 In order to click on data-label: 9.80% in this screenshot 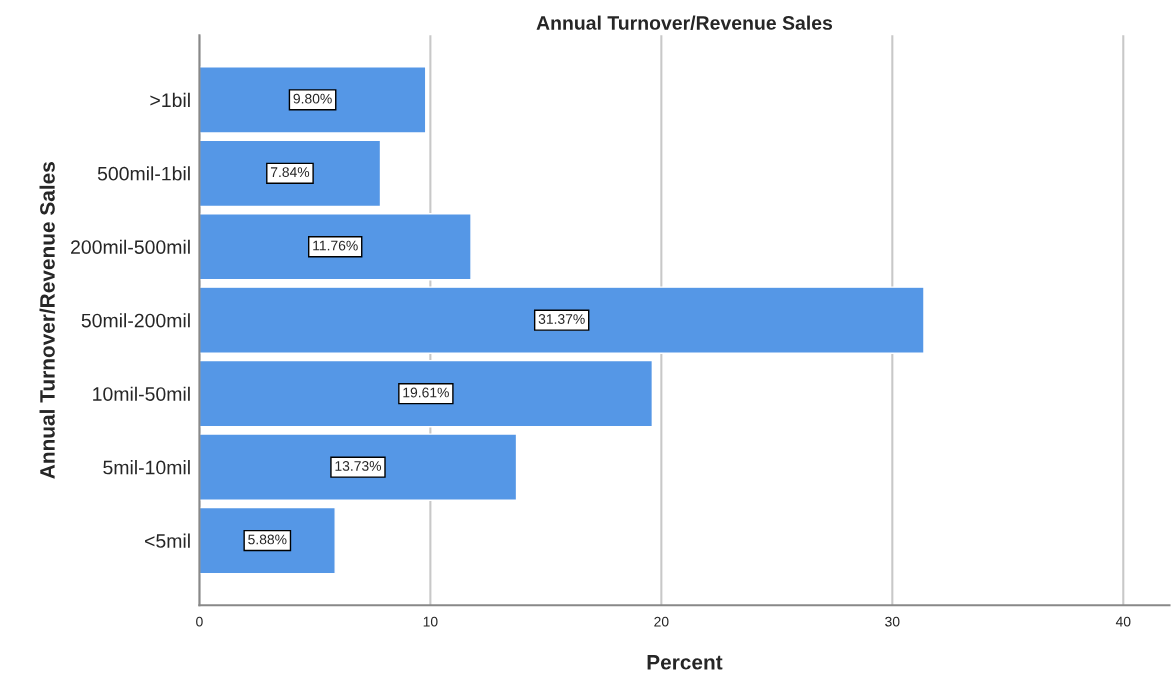, I will do `click(312, 98)`.